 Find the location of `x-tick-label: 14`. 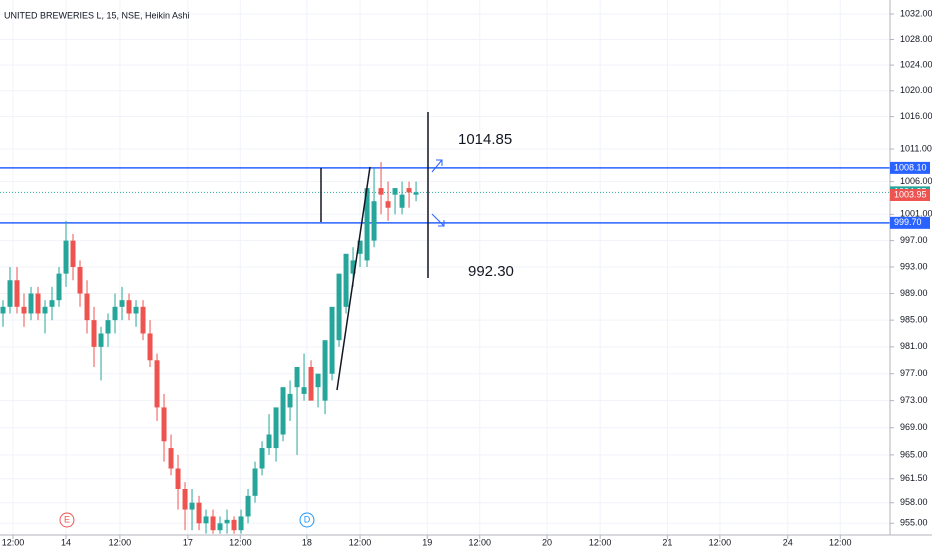

x-tick-label: 14 is located at coordinates (66, 542).